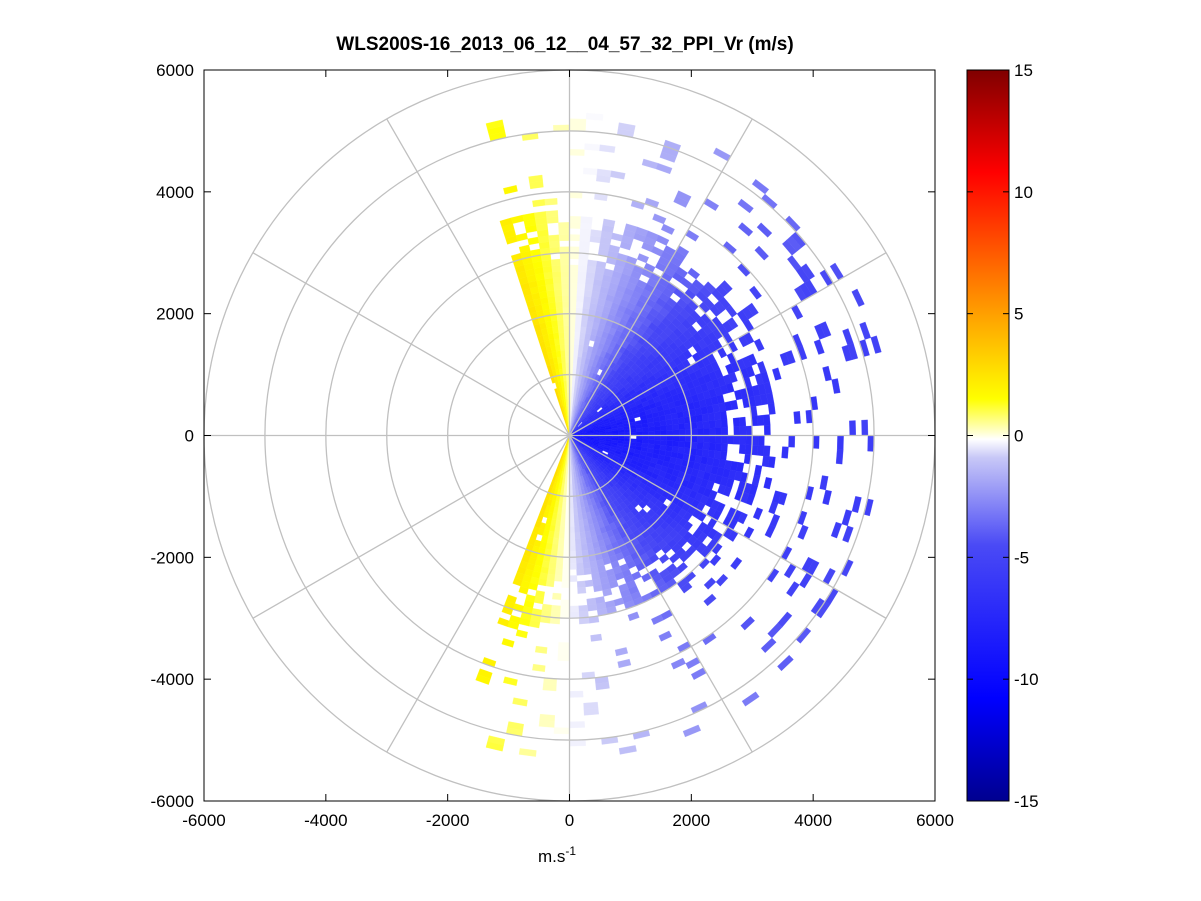  I want to click on colorbar-tick-label: 15, so click(1023, 70).